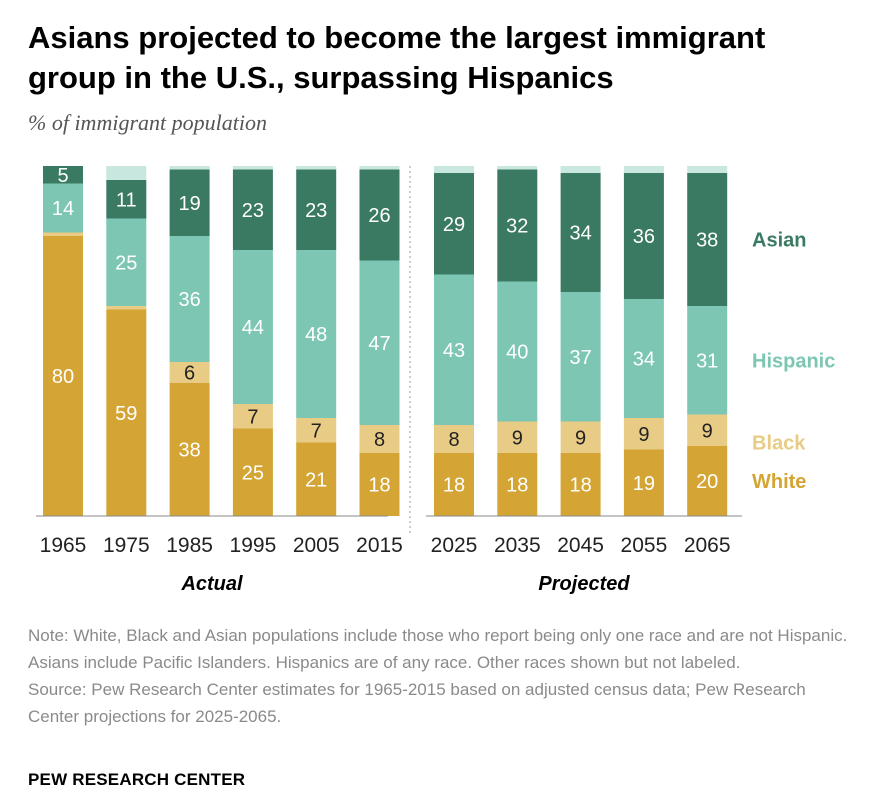 The height and width of the screenshot is (804, 876). I want to click on bar-segment-white-2055, so click(643, 482).